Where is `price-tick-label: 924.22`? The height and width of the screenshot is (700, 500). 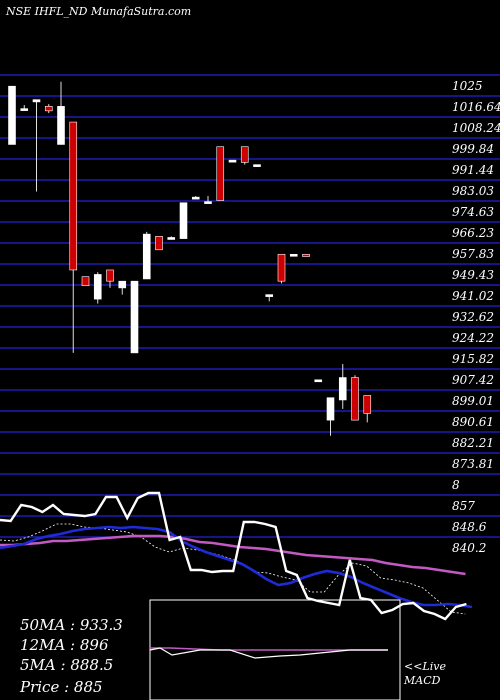 price-tick-label: 924.22 is located at coordinates (473, 338).